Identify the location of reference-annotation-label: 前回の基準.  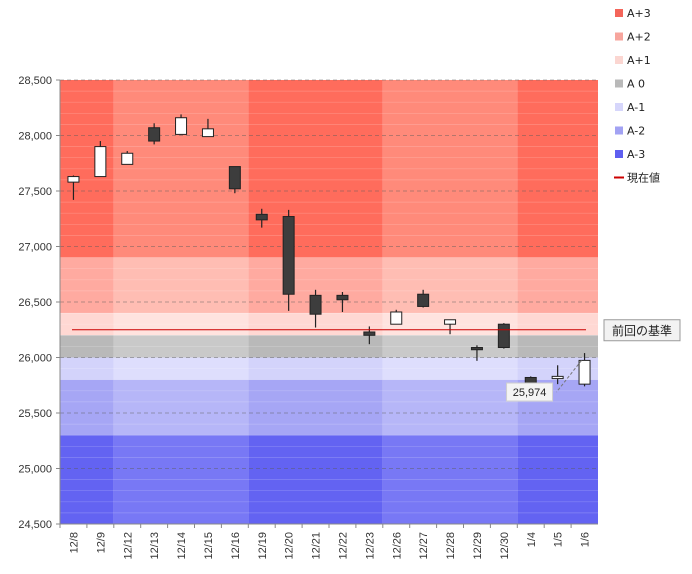
(642, 330).